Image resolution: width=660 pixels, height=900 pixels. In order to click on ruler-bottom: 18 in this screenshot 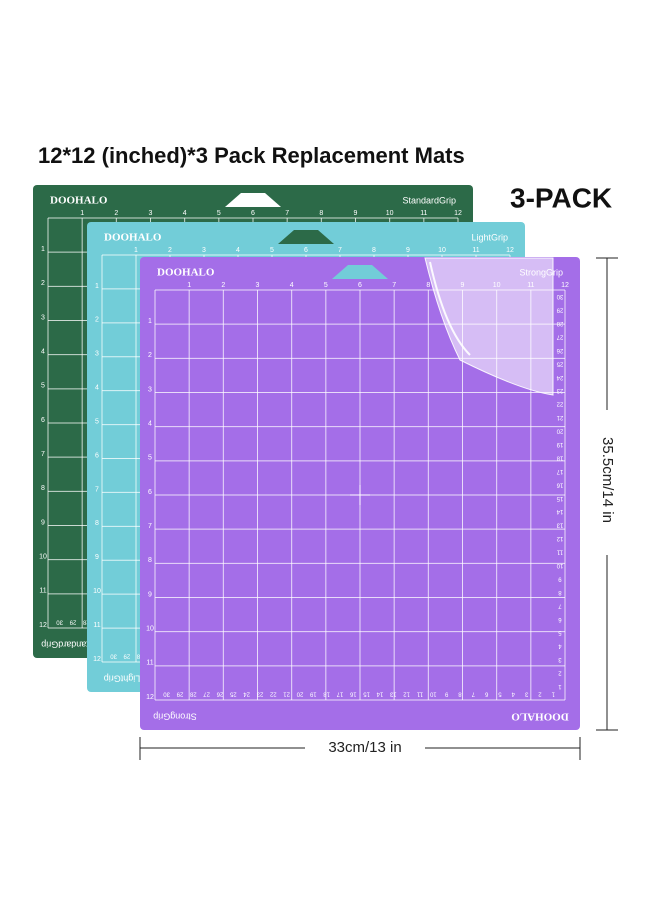, I will do `click(326, 693)`.